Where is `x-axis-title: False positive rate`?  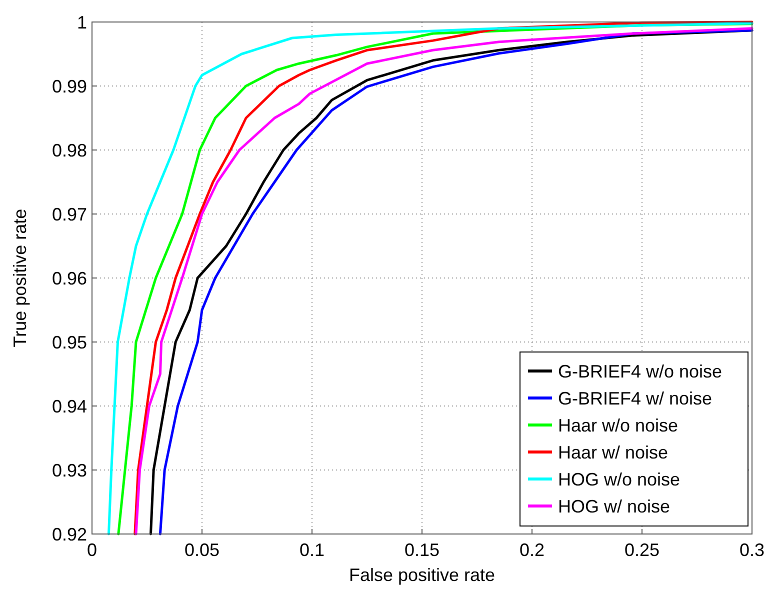
x-axis-title: False positive rate is located at coordinates (422, 575).